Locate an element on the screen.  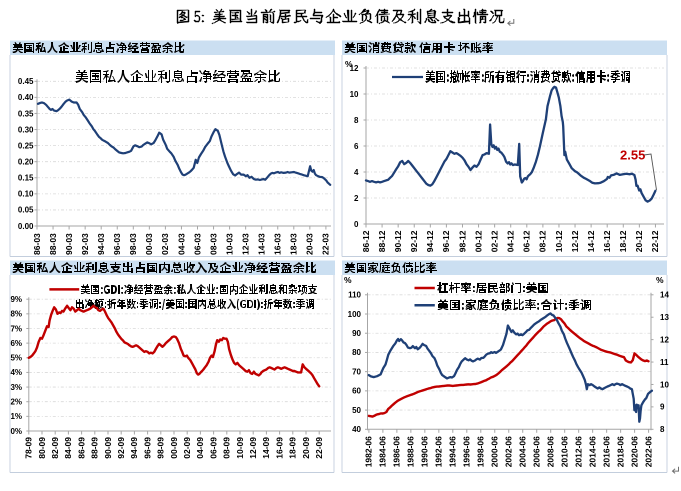
svg-text: 98-03 is located at coordinates (133, 244).